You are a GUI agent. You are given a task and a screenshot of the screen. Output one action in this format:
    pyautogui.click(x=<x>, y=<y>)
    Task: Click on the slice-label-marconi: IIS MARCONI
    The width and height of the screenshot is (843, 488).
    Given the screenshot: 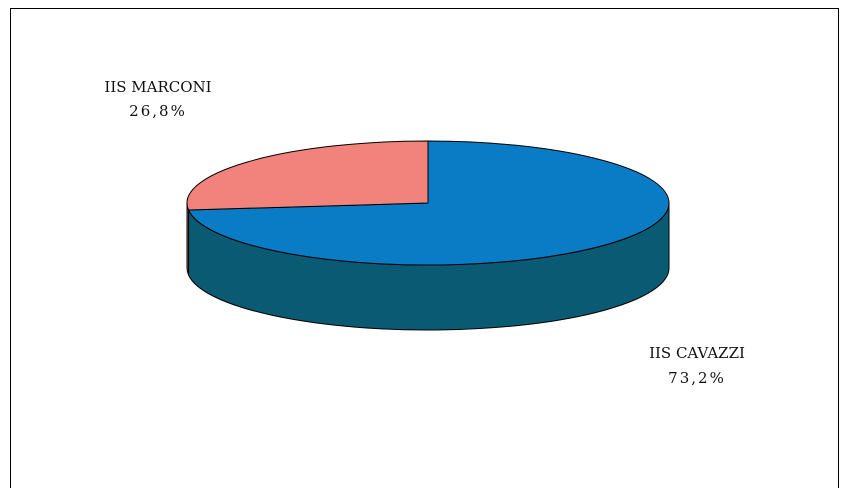 What is the action you would take?
    pyautogui.click(x=157, y=87)
    